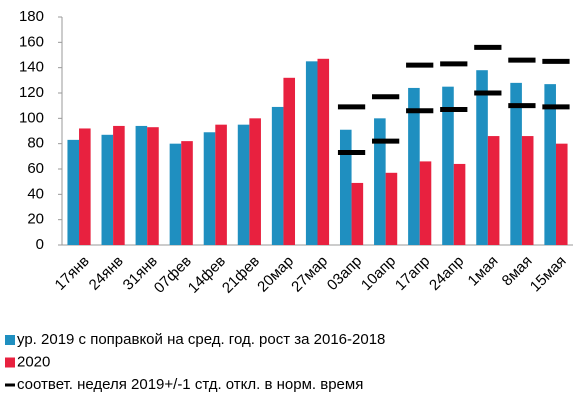 The image size is (573, 400). I want to click on x-tick-label: 15мая, so click(548, 274).